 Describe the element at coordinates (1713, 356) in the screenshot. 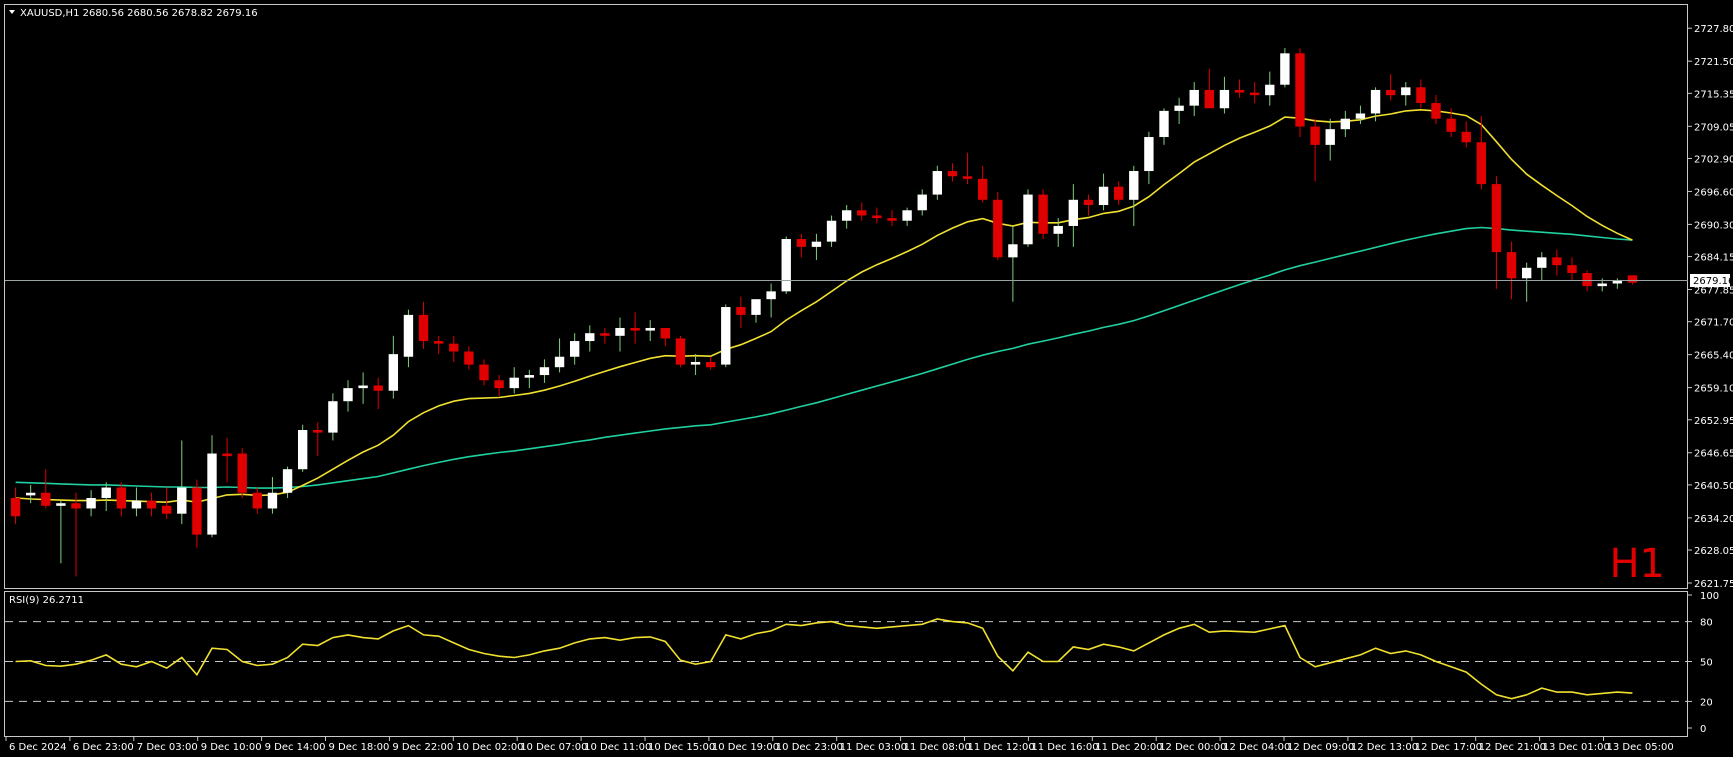

I see `price-tick-label: 2665.40` at that location.